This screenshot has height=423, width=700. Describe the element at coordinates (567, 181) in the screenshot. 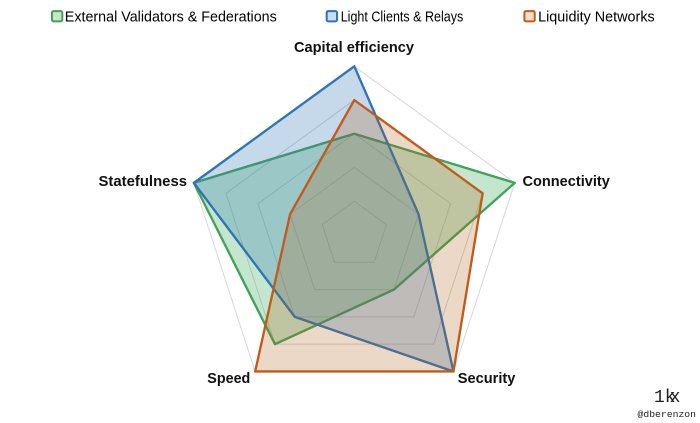

I see `svg-text: Connectivity` at that location.